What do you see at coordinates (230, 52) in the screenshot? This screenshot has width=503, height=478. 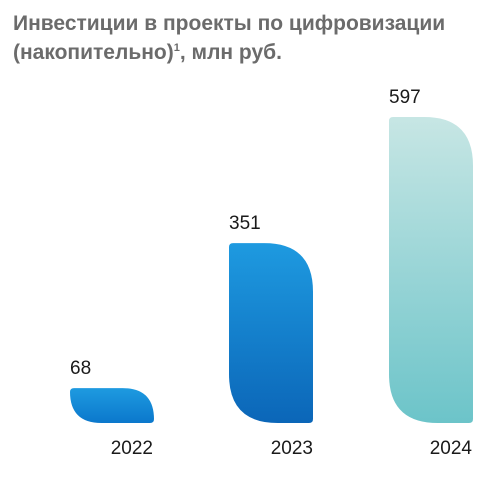 I see `chart-title-unit: , млн руб.` at bounding box center [230, 52].